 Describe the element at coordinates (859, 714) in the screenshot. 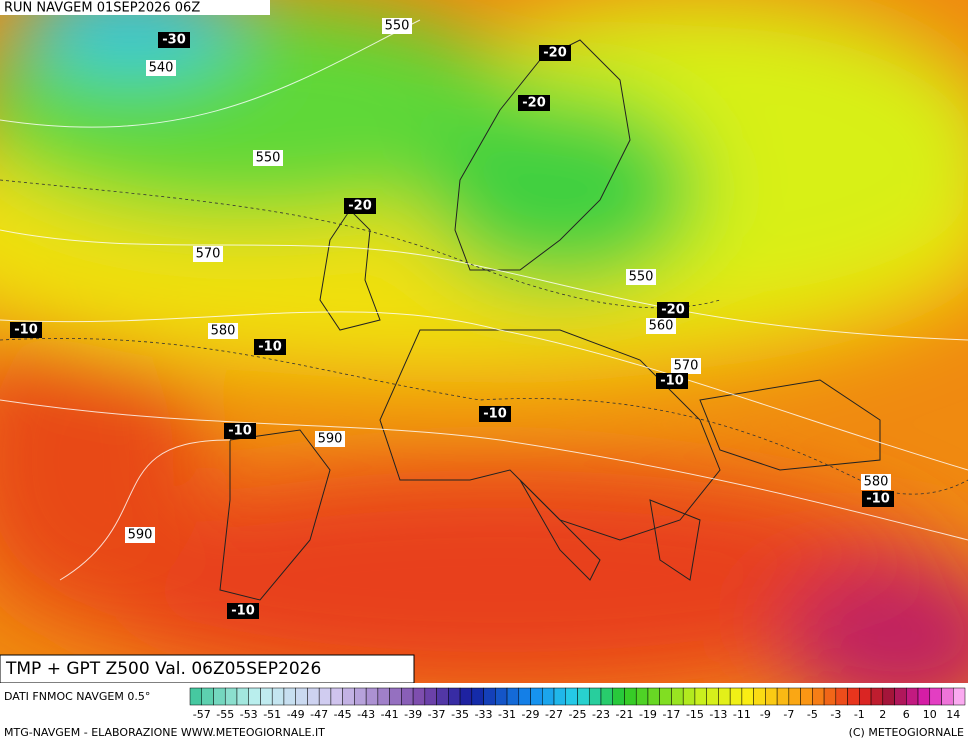

I see `scale-label: -1` at that location.